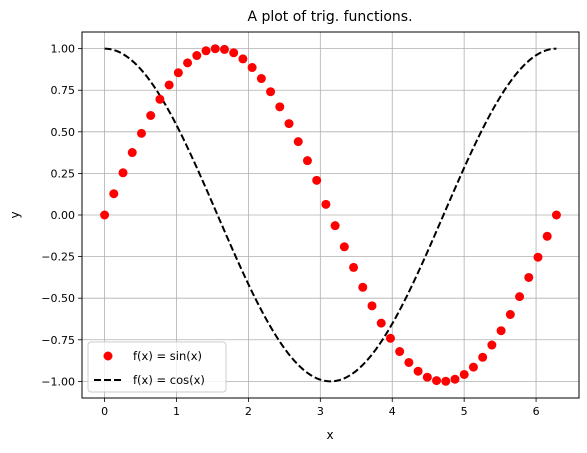 The image size is (587, 453). Describe the element at coordinates (329, 17) in the screenshot. I see `chart-title: A plot of trig. functions.` at that location.